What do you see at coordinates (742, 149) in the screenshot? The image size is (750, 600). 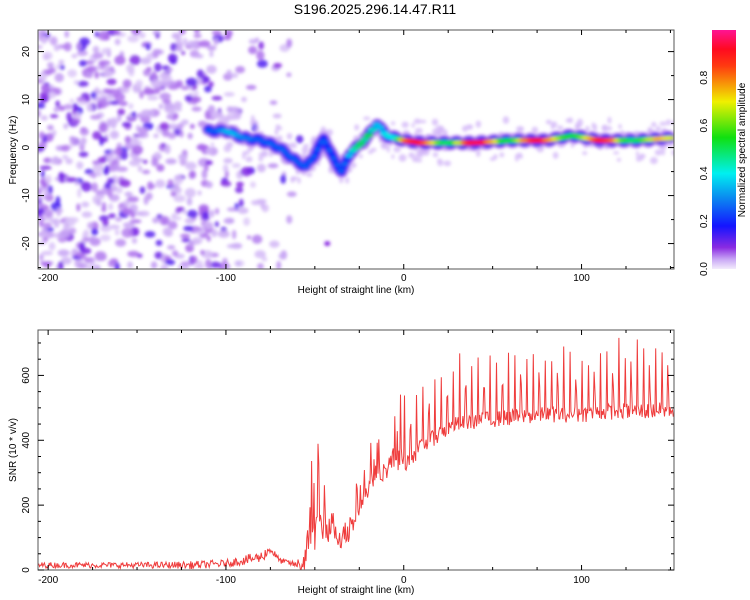 I see `colorbar-label: Normalized spectral amplitude` at bounding box center [742, 149].